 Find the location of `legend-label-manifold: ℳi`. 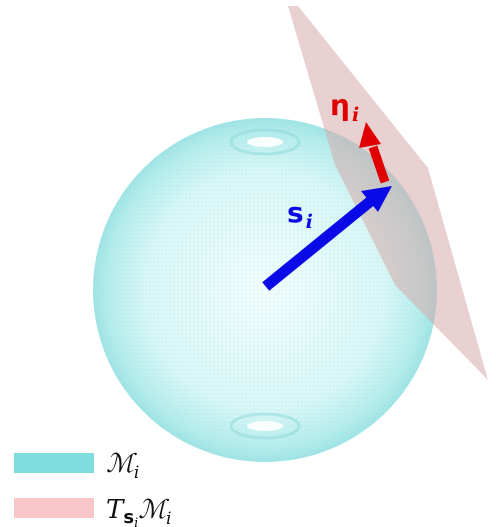

legend-label-manifold: ℳi is located at coordinates (122, 466).